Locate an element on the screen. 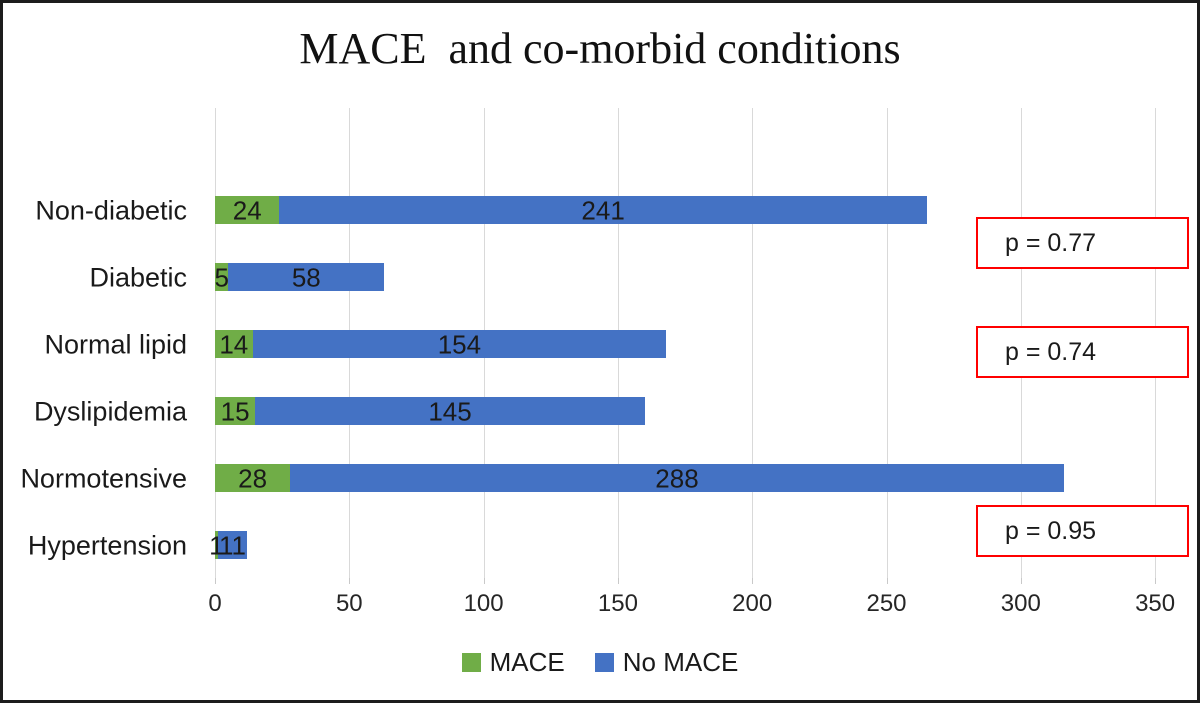 The image size is (1200, 703). data-label-no-mace: 241 is located at coordinates (603, 210).